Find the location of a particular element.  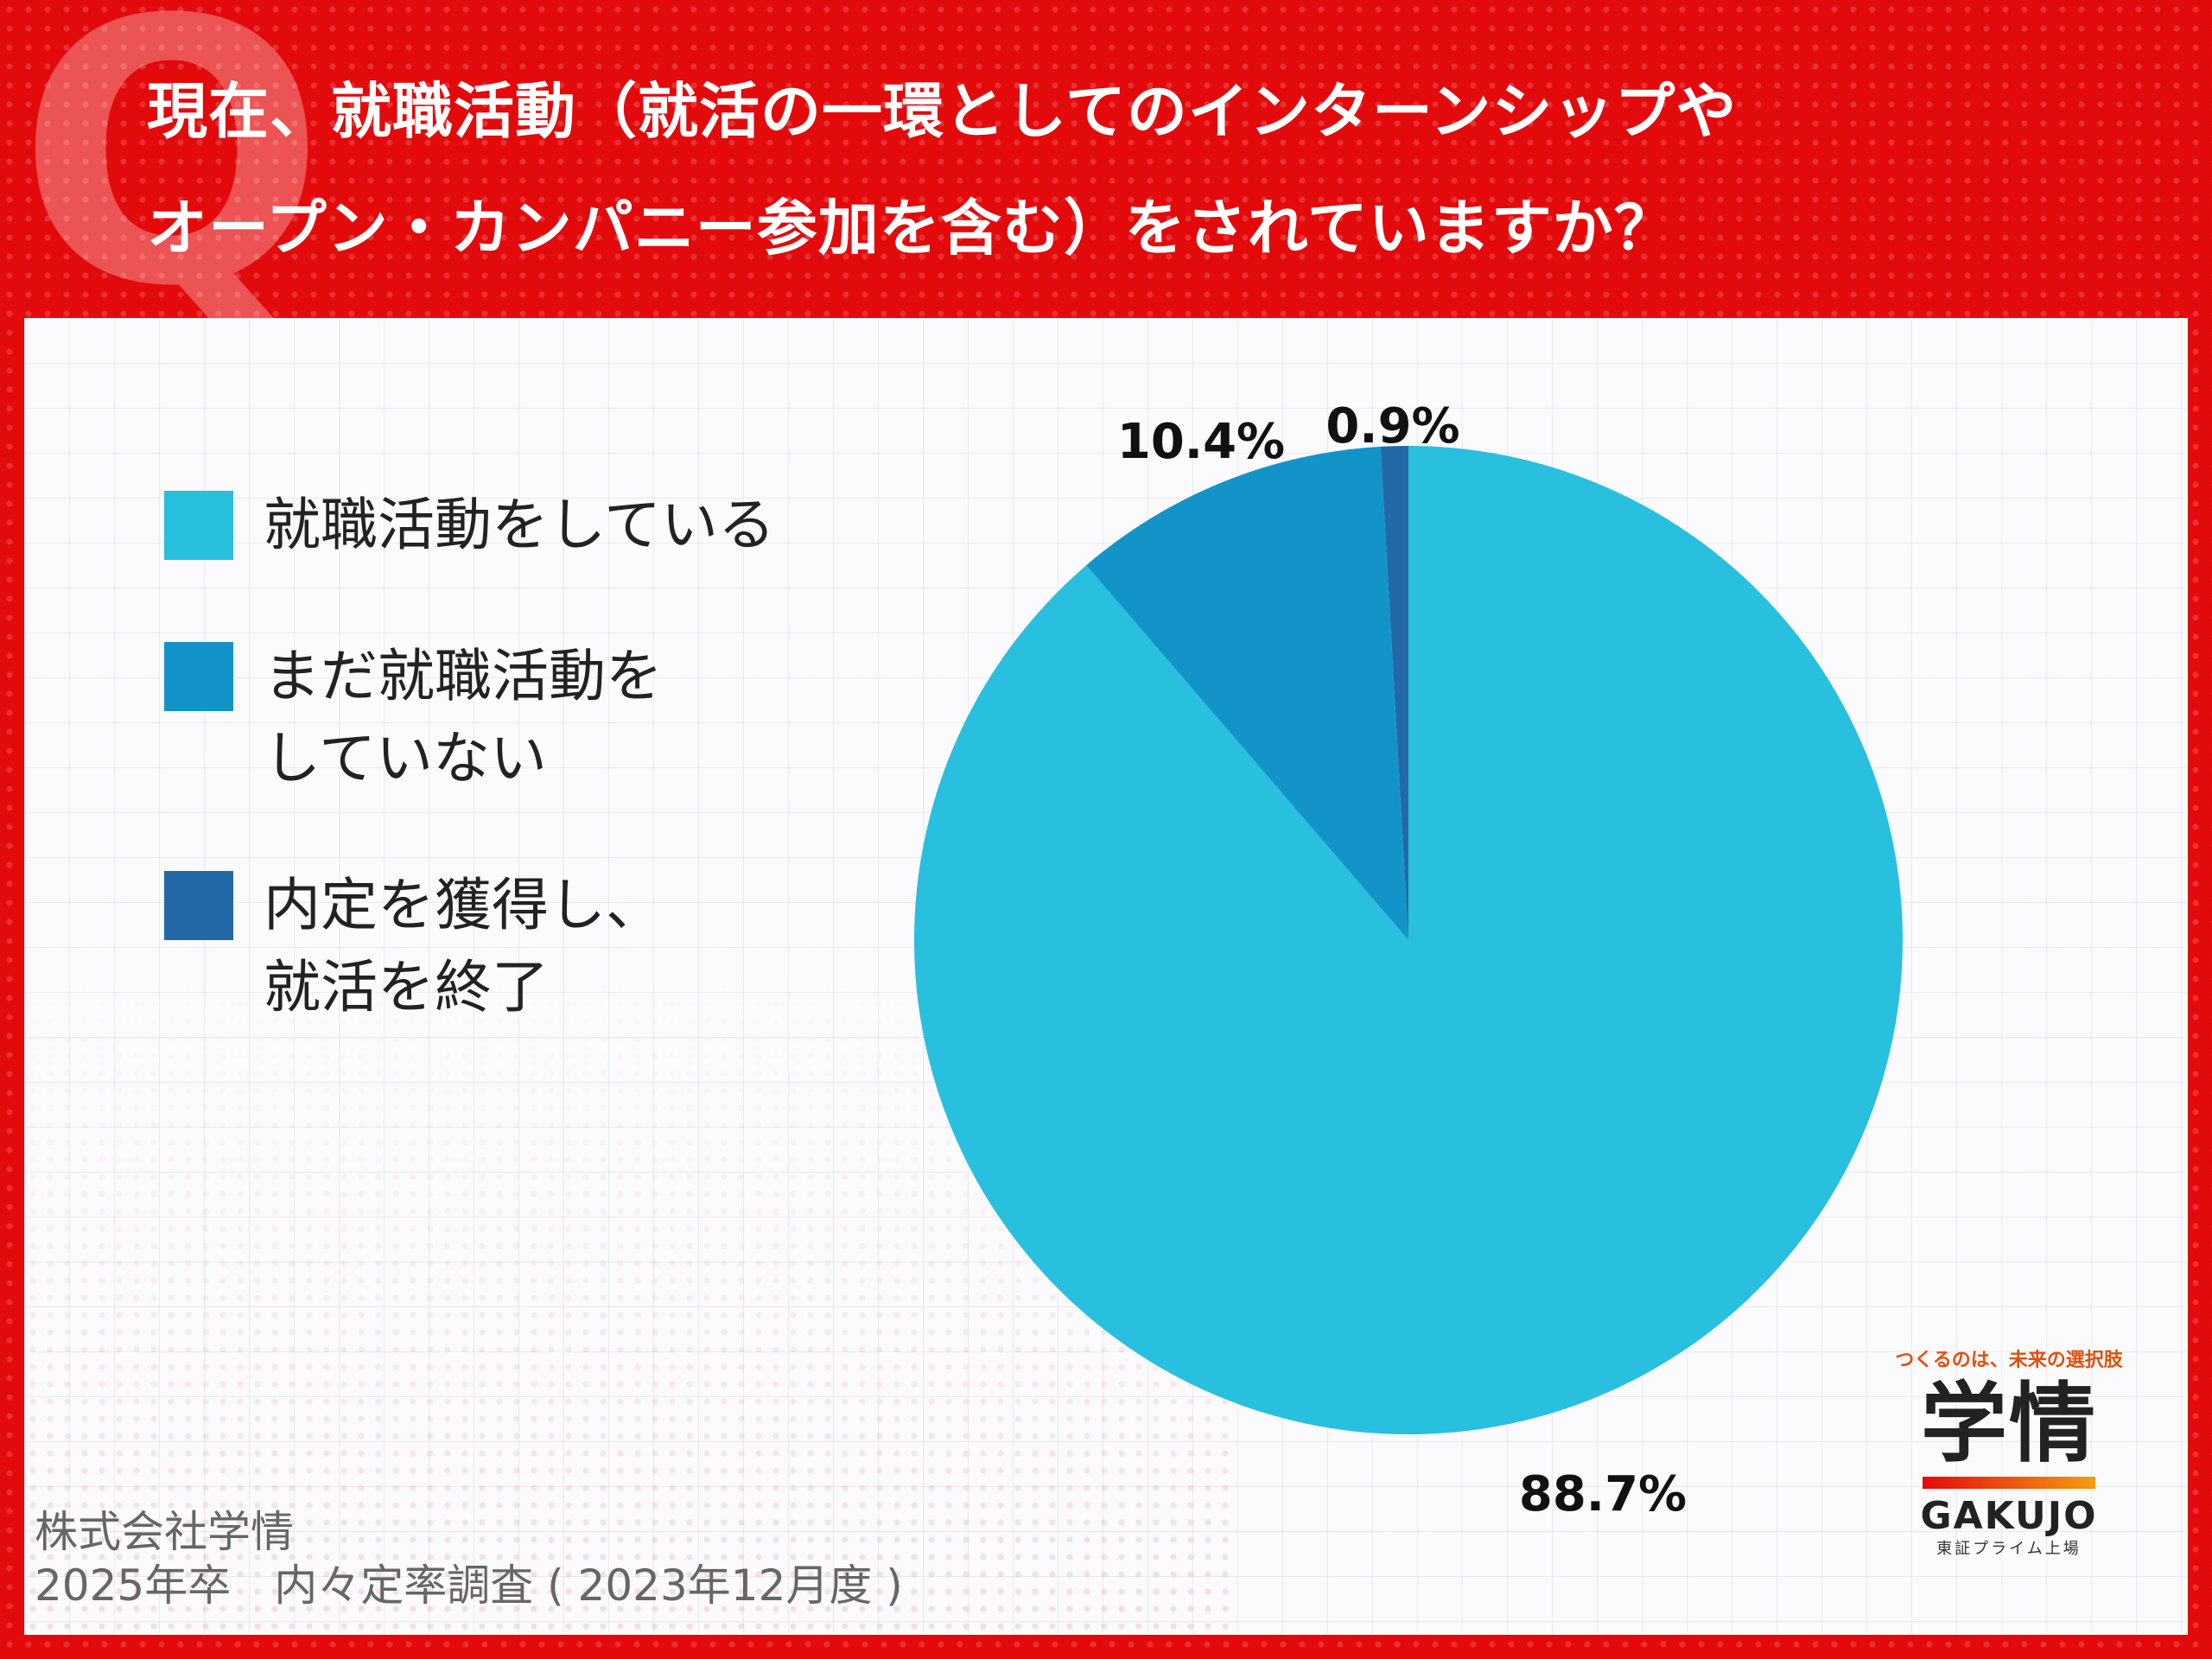

legend-swatch-active is located at coordinates (198, 525).